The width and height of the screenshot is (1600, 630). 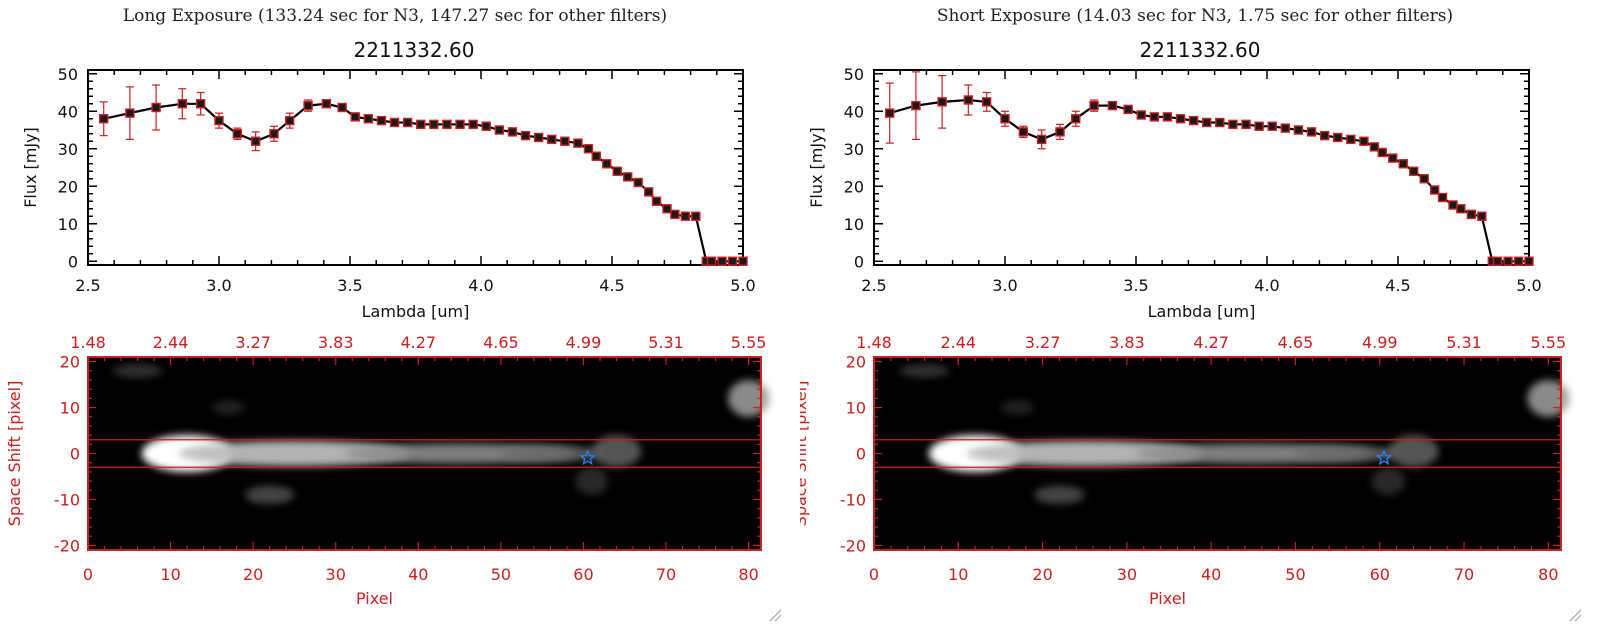 What do you see at coordinates (1295, 574) in the screenshot?
I see `x-tick-label: 50` at bounding box center [1295, 574].